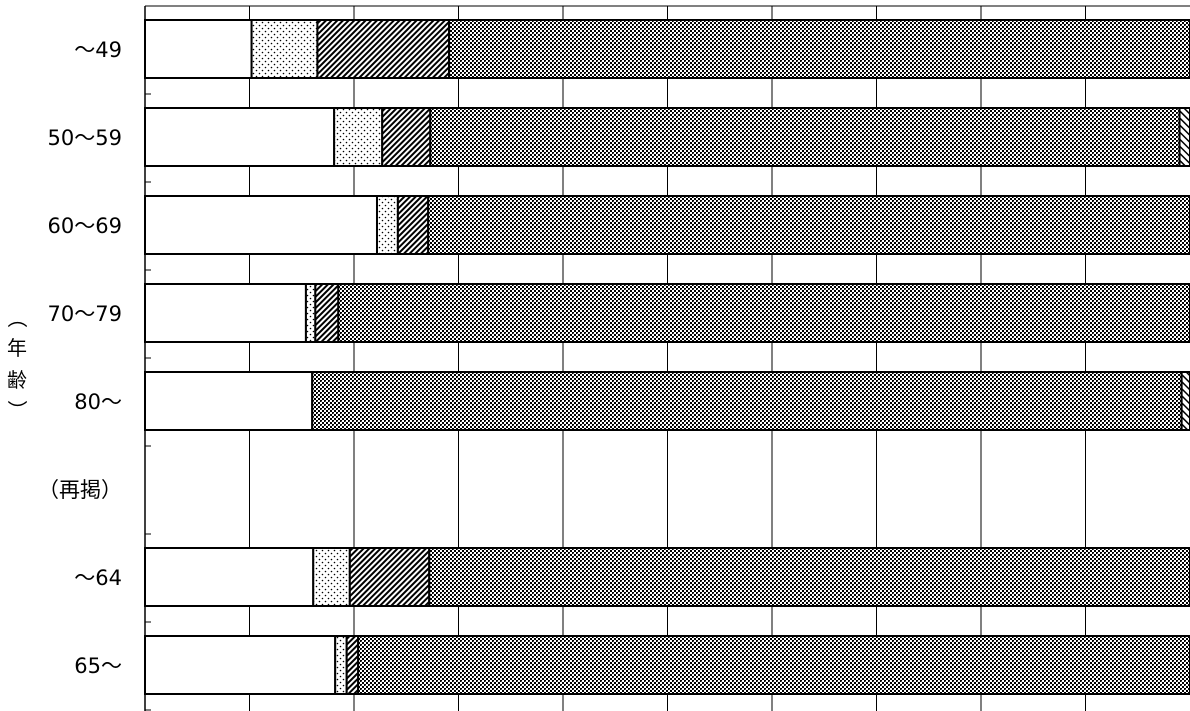  Describe the element at coordinates (17, 380) in the screenshot. I see `y-axis-label-char: 齢` at that location.